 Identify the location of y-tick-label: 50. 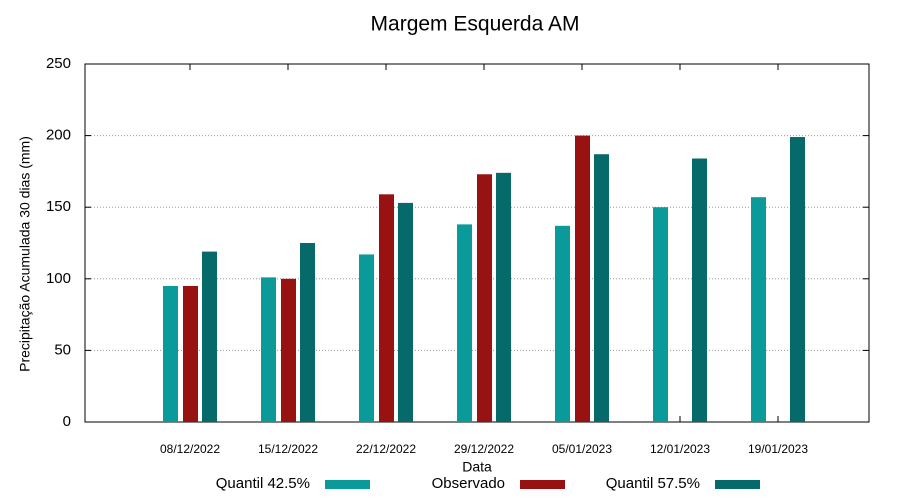
(62, 349).